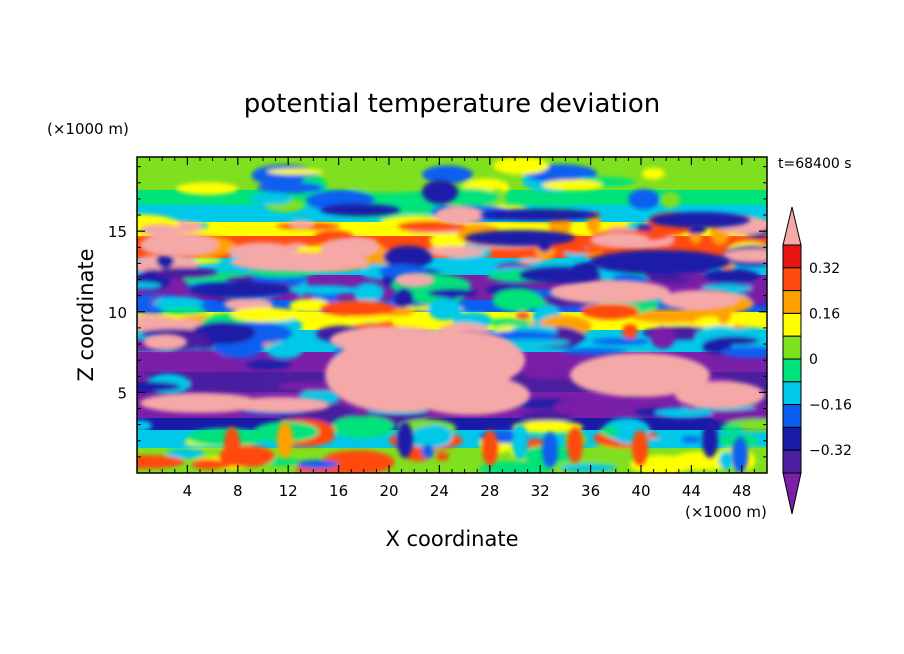 The image size is (904, 654). I want to click on x-tick-label: 28, so click(489, 491).